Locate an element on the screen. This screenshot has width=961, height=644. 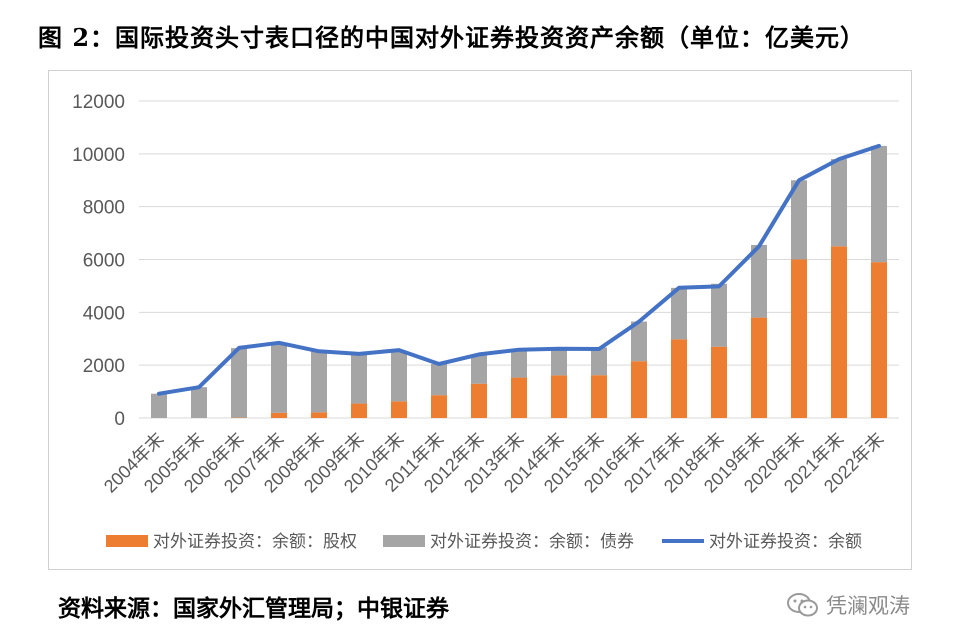
watermark: 凭澜观涛 is located at coordinates (848, 605).